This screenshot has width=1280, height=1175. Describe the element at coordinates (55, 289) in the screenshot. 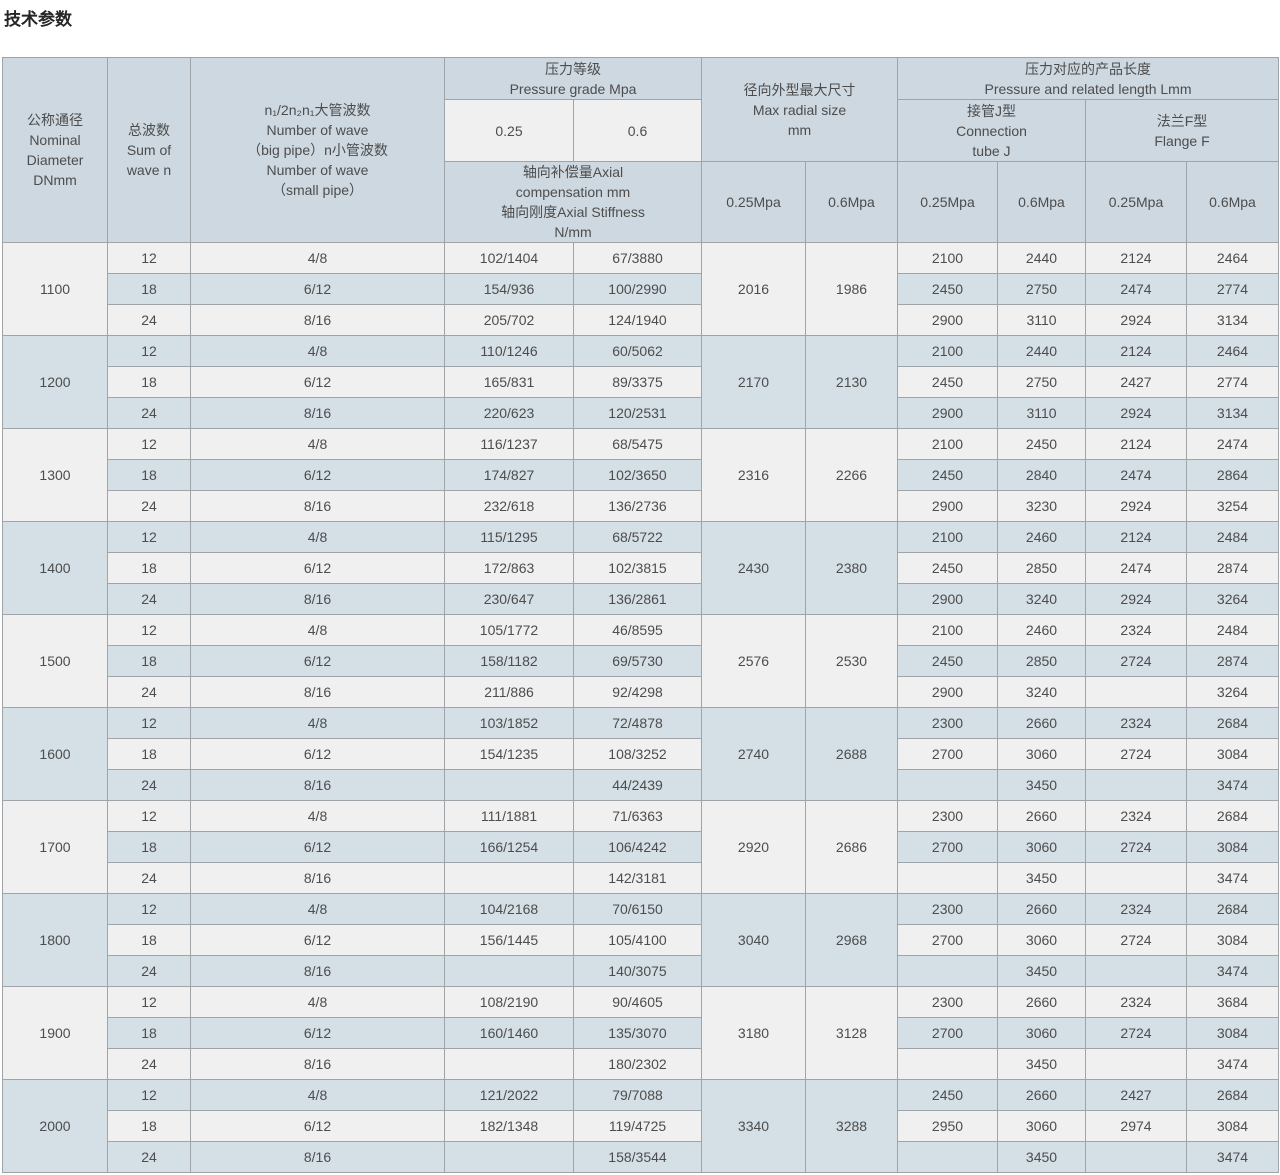

I see `dn-cell: 1100` at that location.